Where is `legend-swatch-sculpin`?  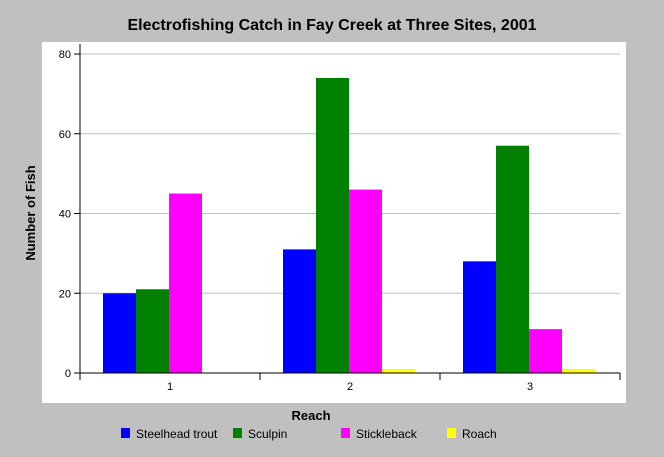 legend-swatch-sculpin is located at coordinates (237, 433).